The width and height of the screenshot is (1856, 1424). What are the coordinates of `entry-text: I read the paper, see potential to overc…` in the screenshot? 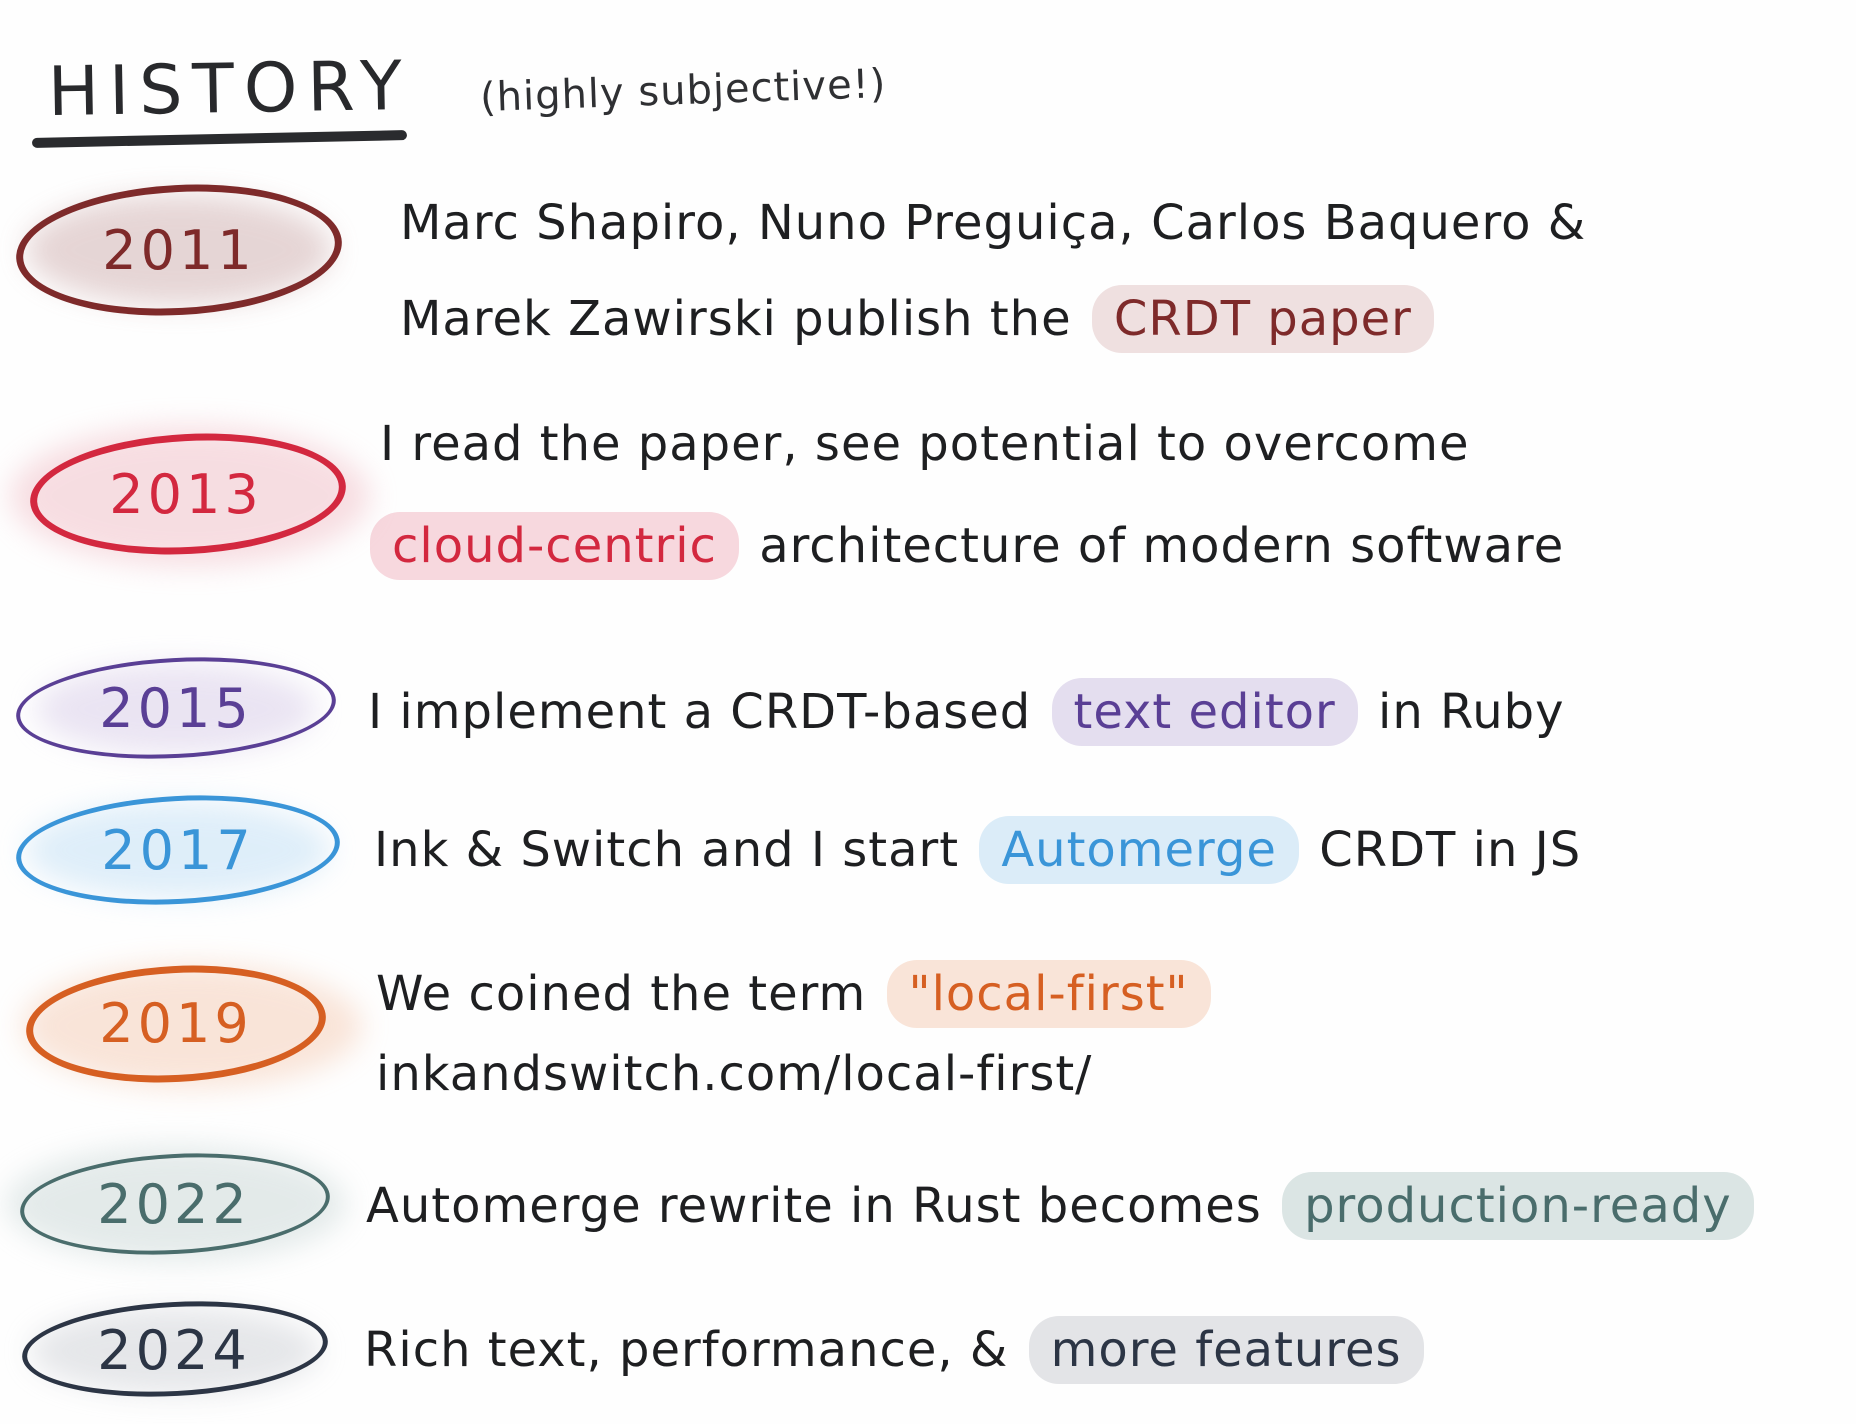 It's located at (925, 444).